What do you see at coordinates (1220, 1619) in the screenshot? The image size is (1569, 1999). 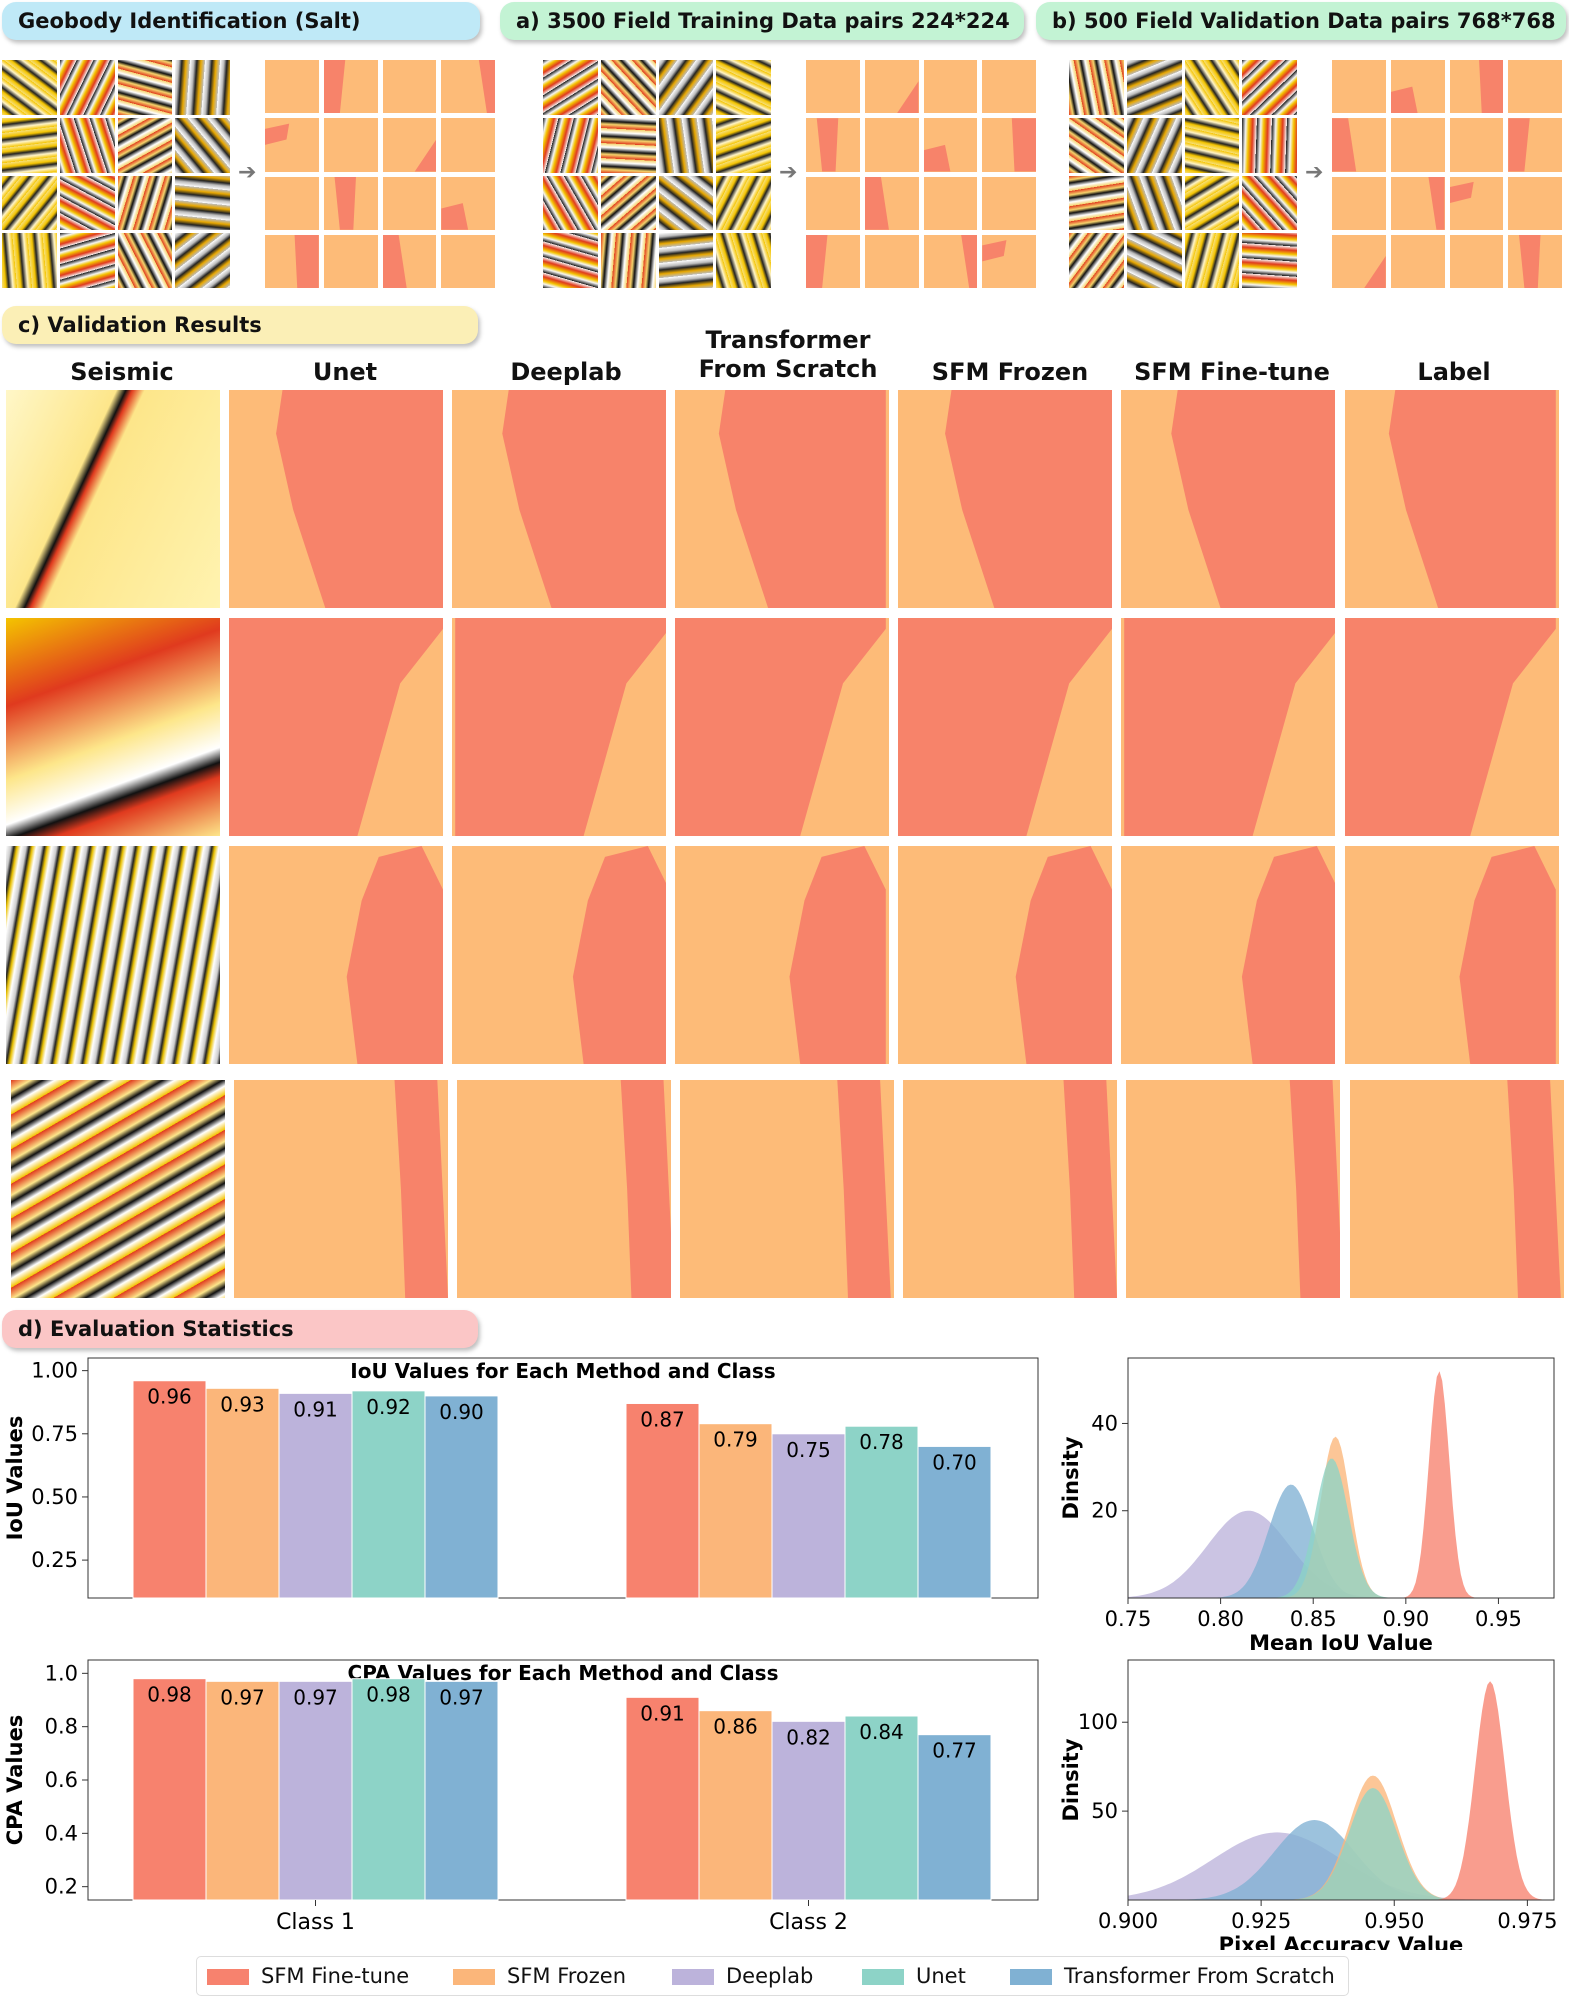 I see `x-tick-label: 0.80` at bounding box center [1220, 1619].